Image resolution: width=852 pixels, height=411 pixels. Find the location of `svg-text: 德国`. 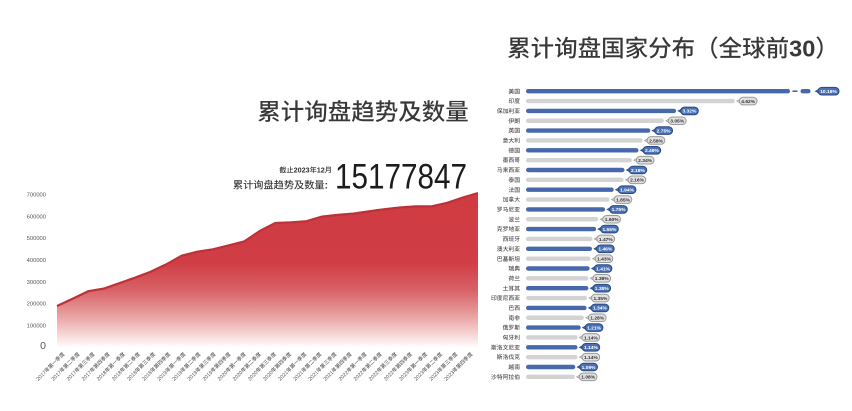

svg-text: 德国 is located at coordinates (514, 149).